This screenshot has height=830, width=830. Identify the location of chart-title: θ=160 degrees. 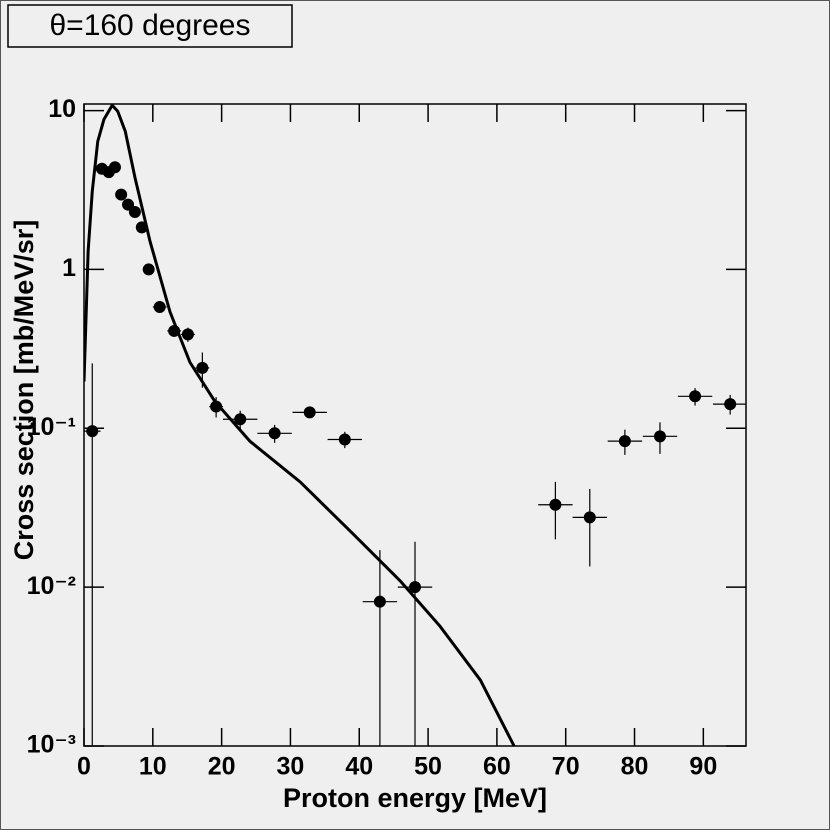
(149, 25).